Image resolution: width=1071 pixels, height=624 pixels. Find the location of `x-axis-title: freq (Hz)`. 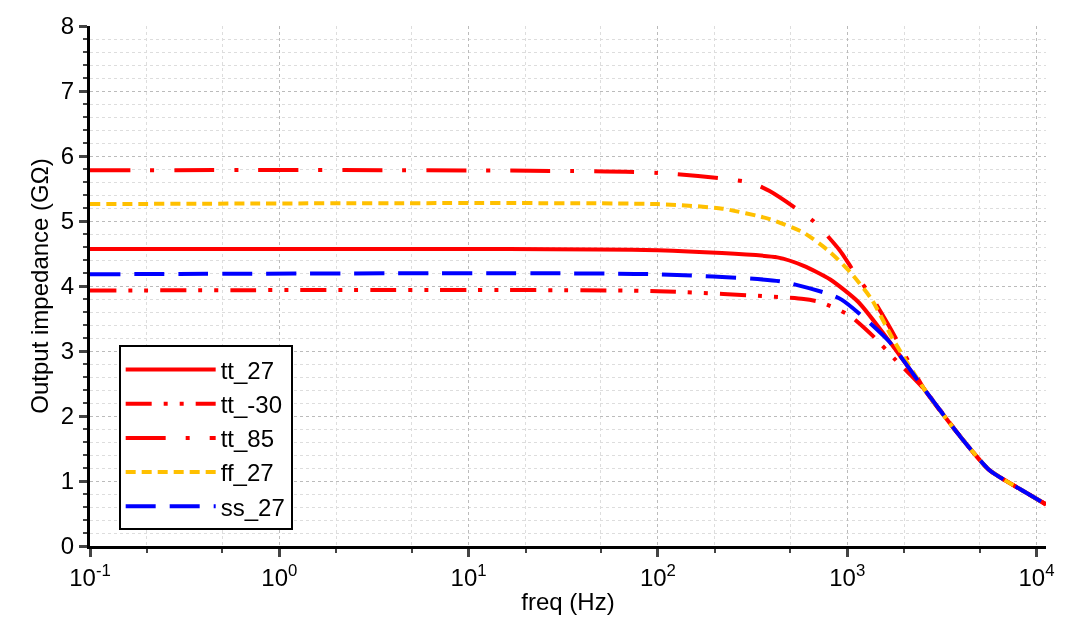

x-axis-title: freq (Hz) is located at coordinates (568, 602).